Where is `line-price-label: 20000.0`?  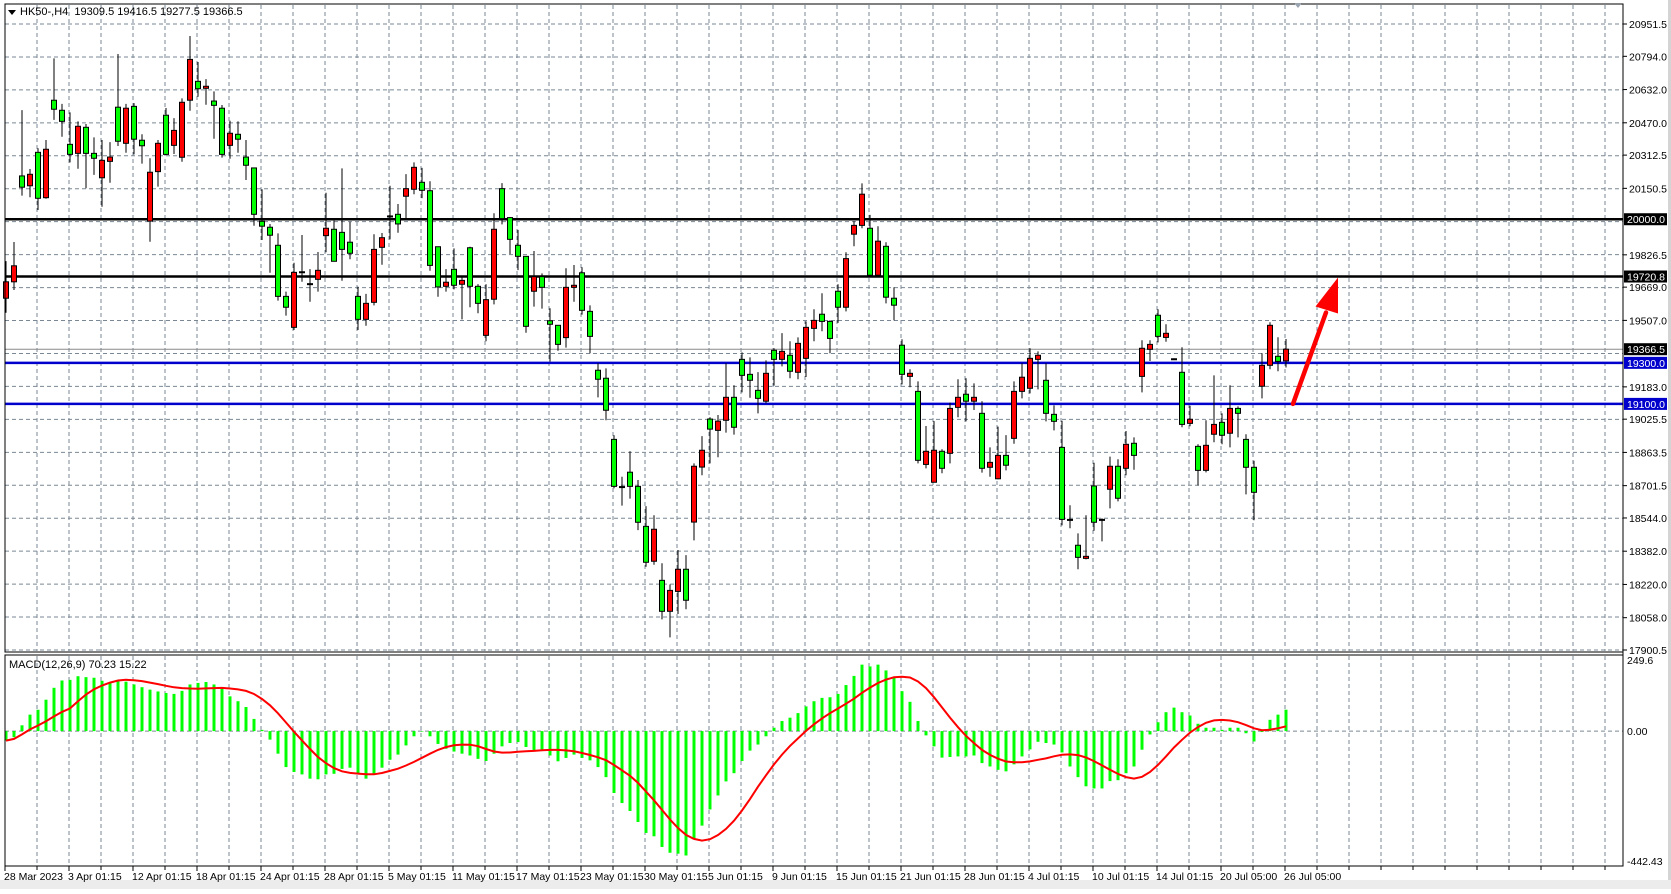
line-price-label: 20000.0 is located at coordinates (1646, 220).